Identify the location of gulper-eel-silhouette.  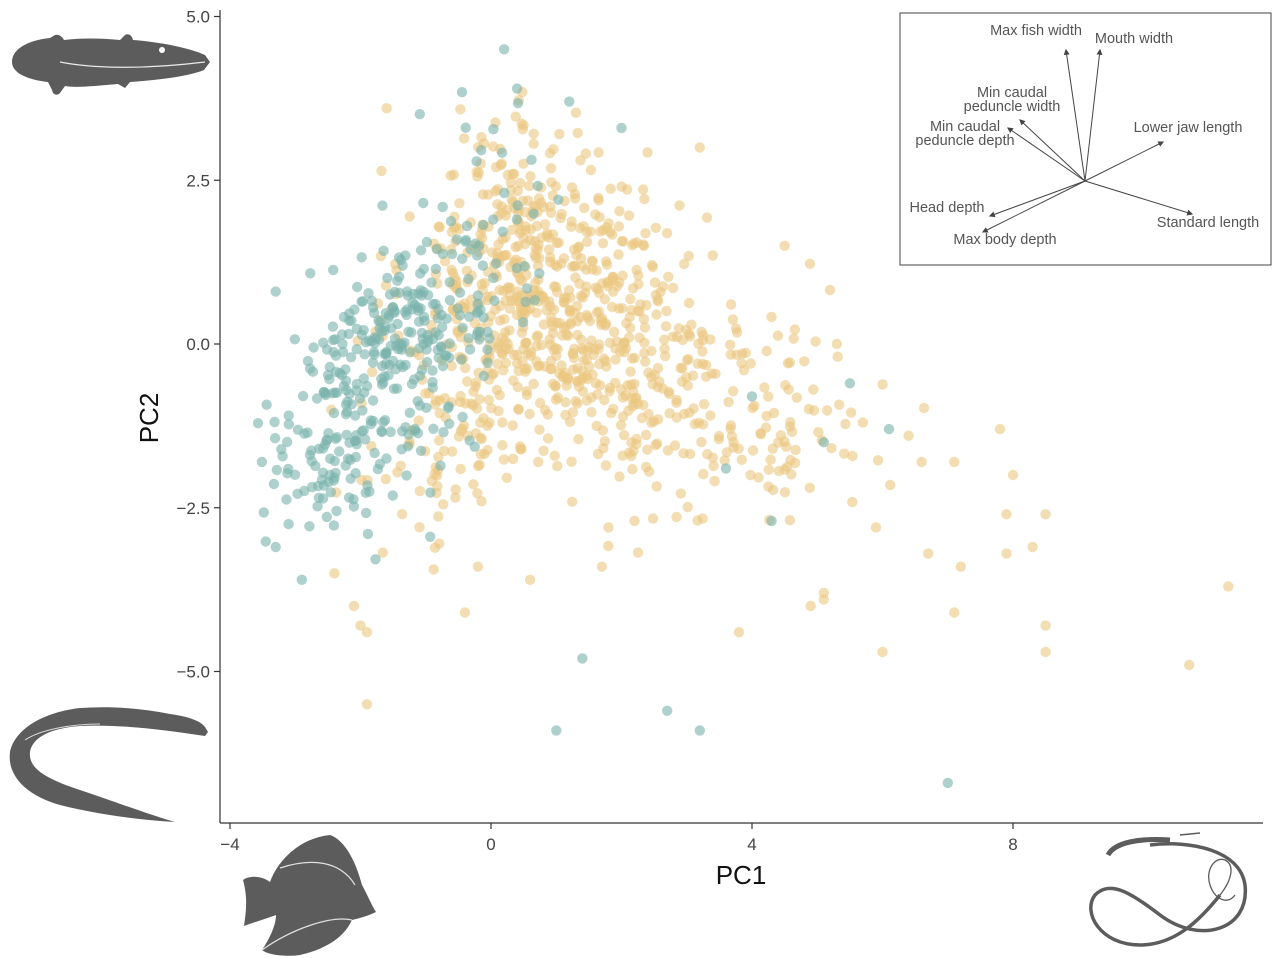
(1168, 889).